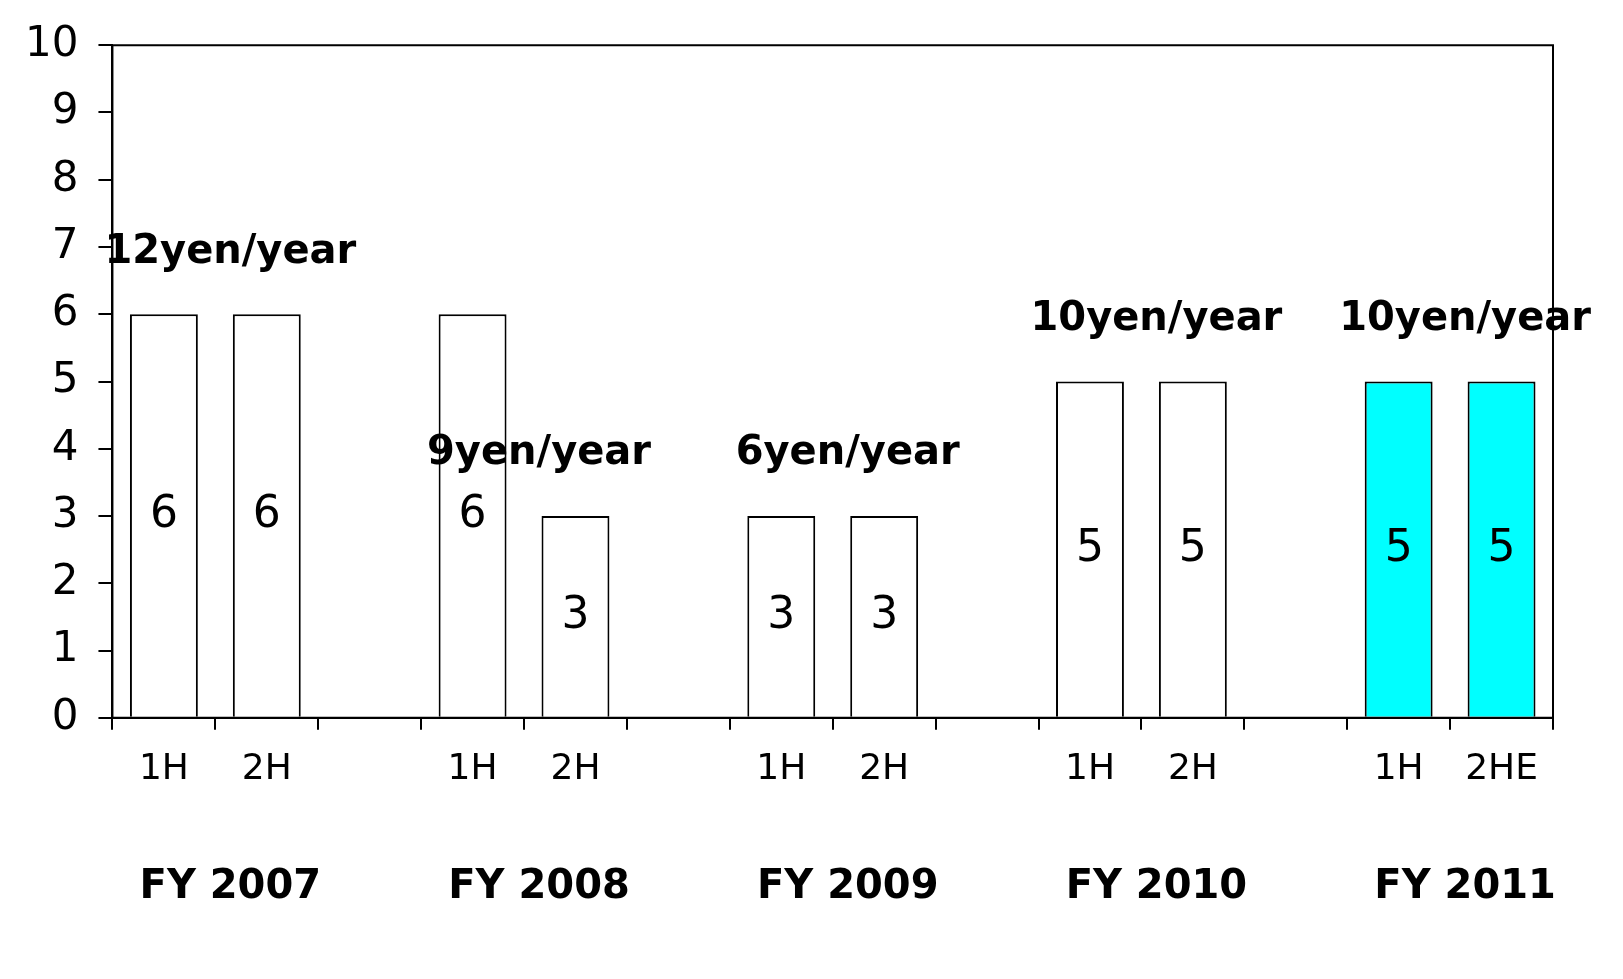 The width and height of the screenshot is (1623, 979). What do you see at coordinates (65, 311) in the screenshot?
I see `y-tick-label: 6` at bounding box center [65, 311].